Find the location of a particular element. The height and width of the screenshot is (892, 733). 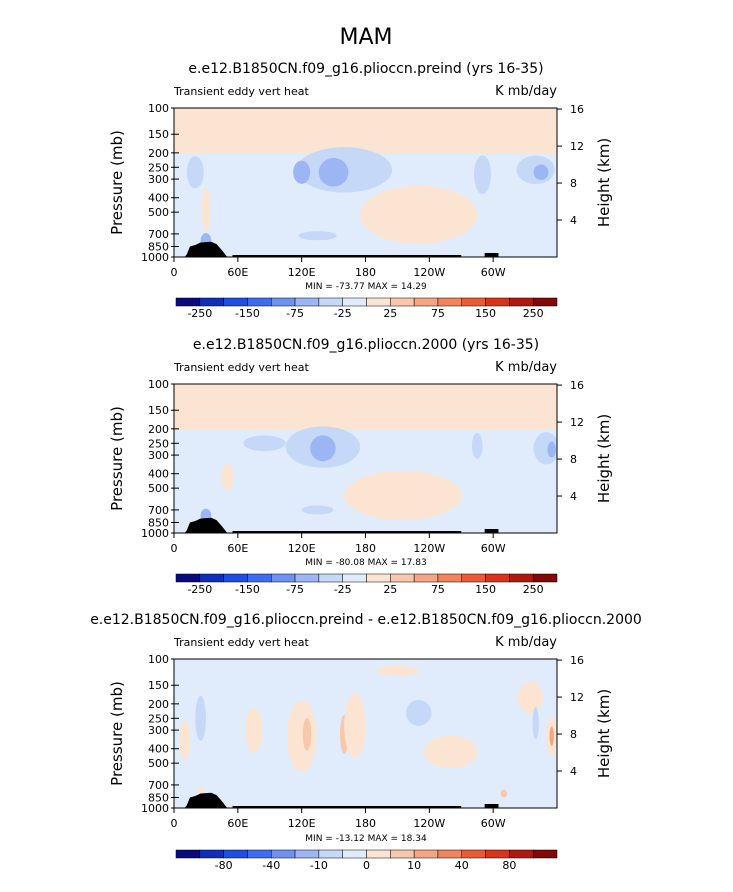

y-tick-label: 850 is located at coordinates (158, 797).